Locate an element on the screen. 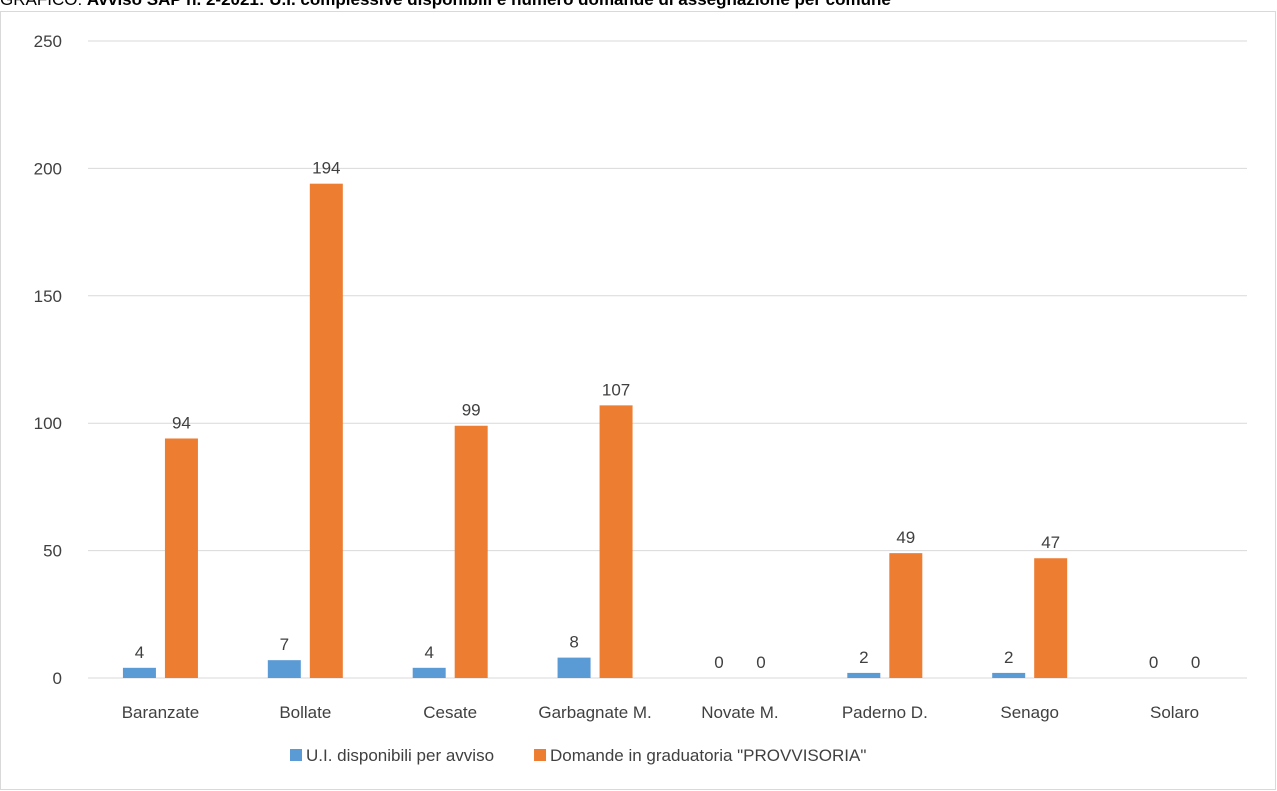  y-tick-label: 100 is located at coordinates (48, 423).